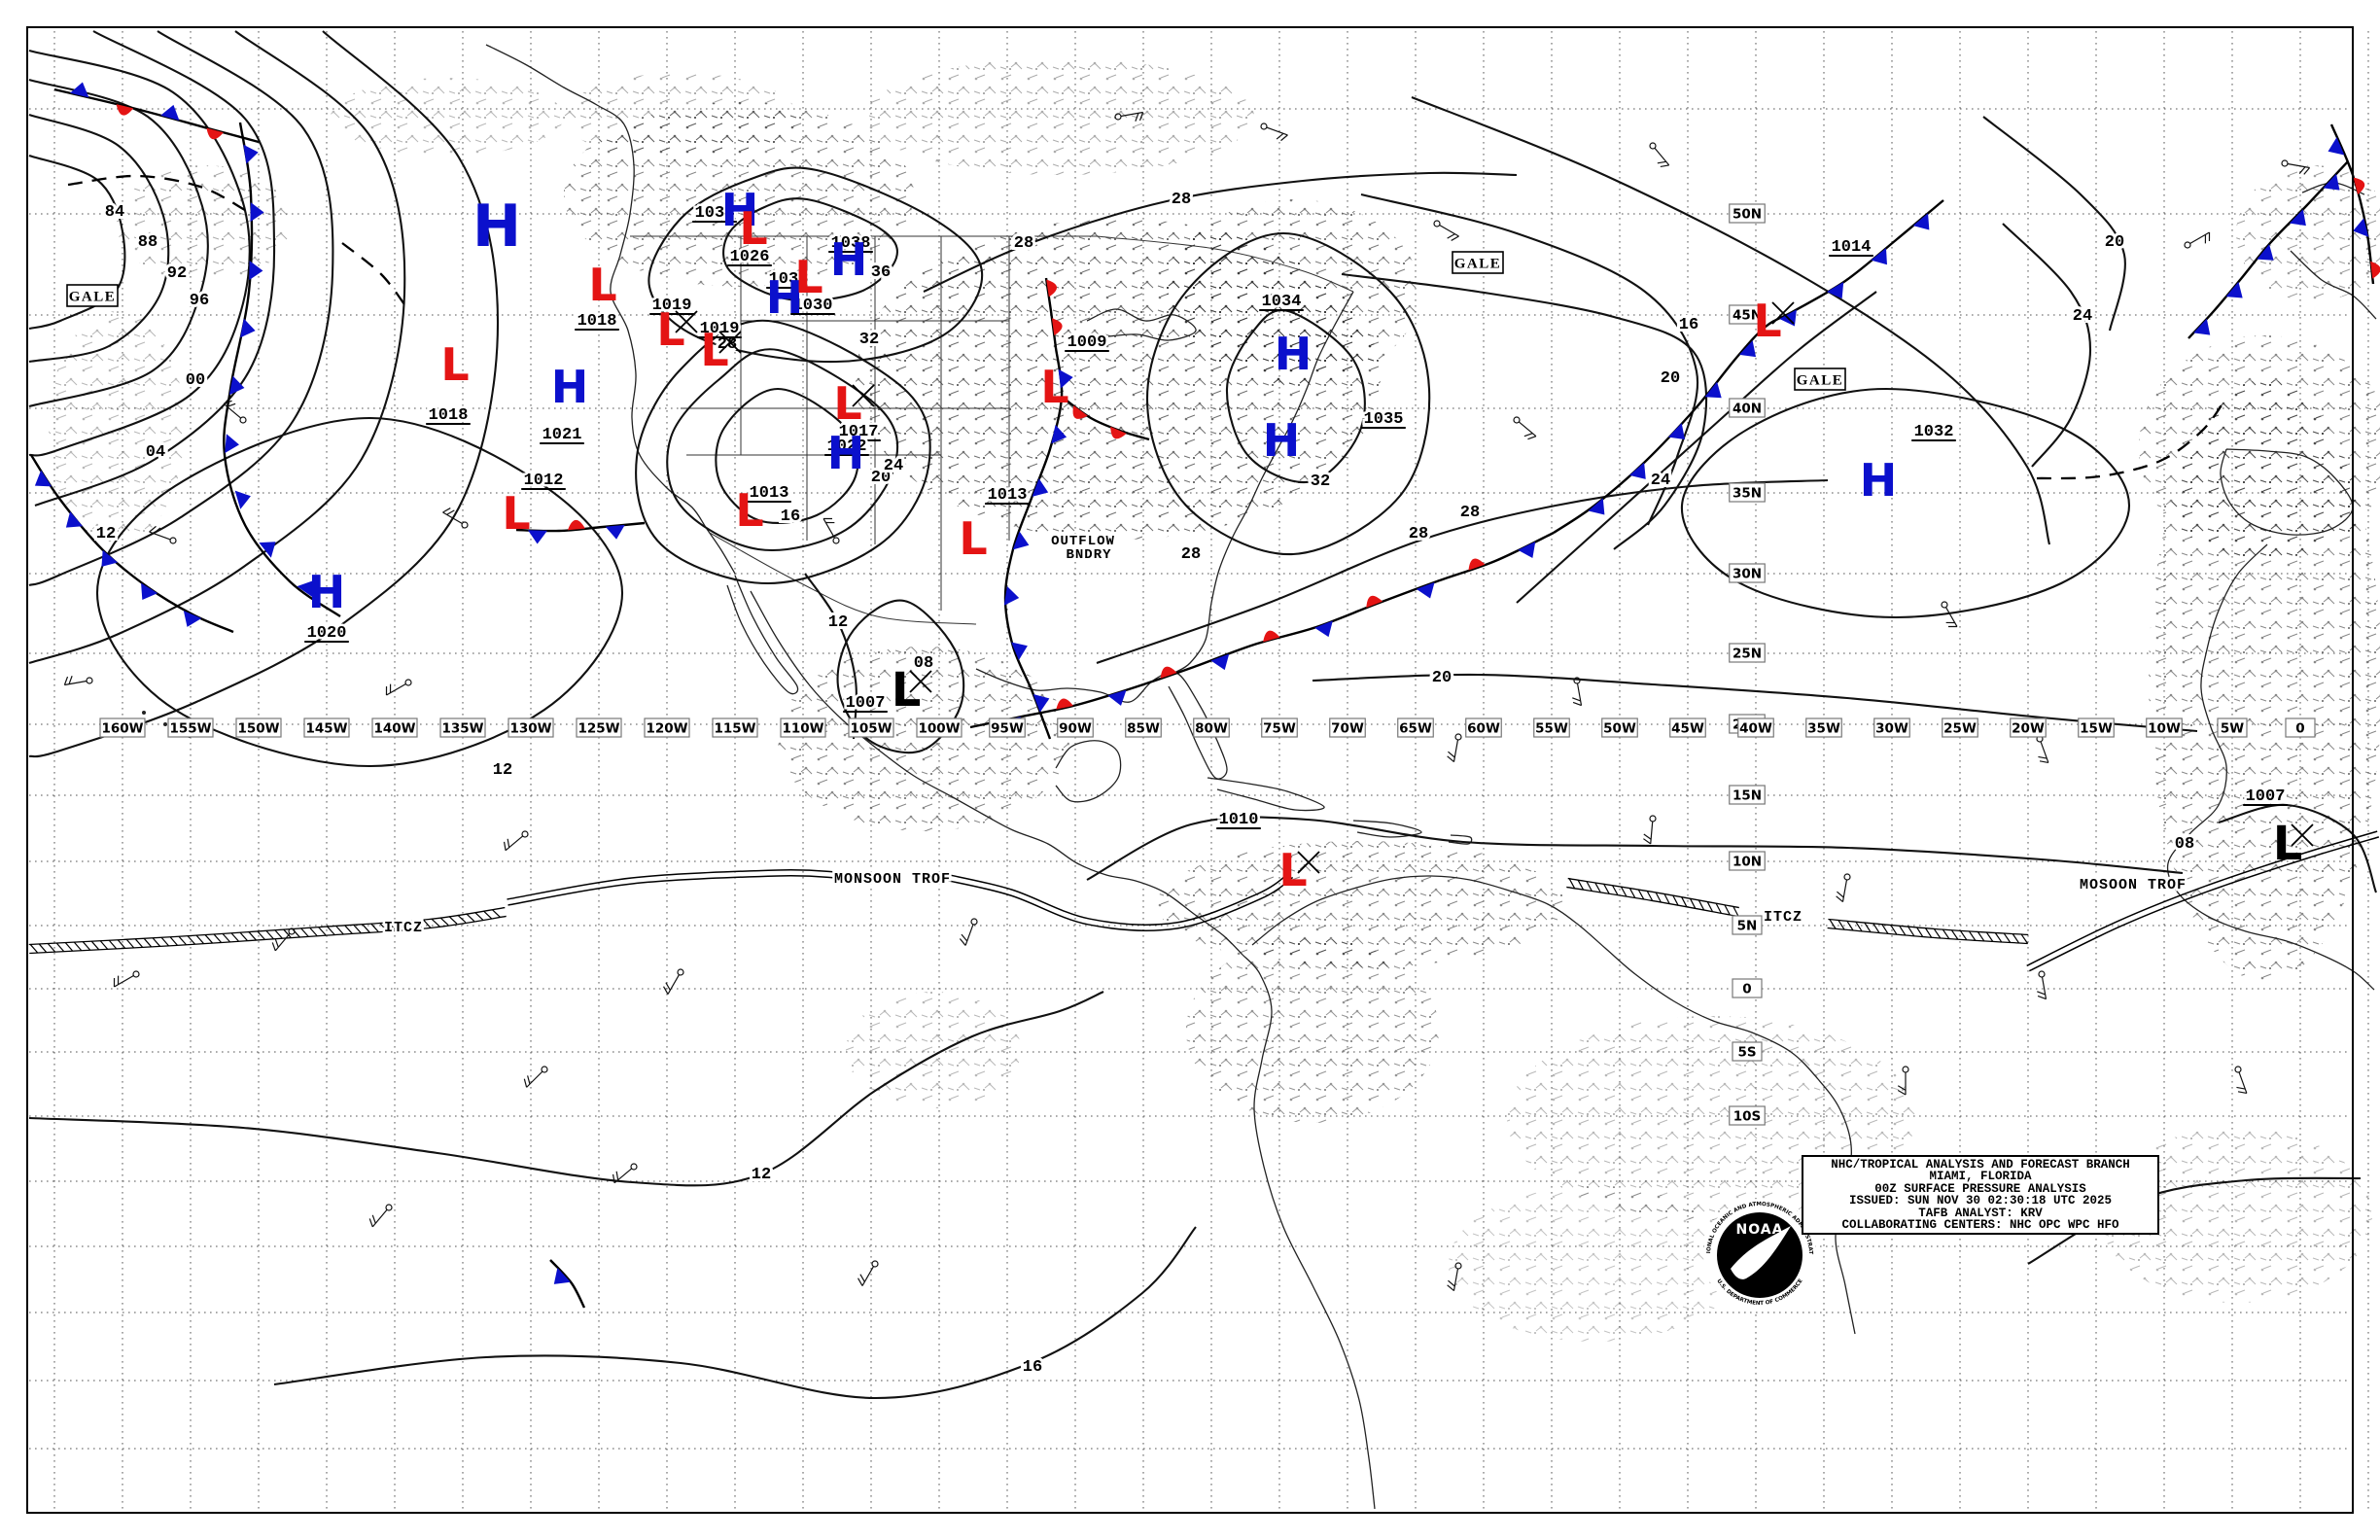 The height and width of the screenshot is (1540, 2380). What do you see at coordinates (1023, 243) in the screenshot?
I see `isobar-label: 28` at bounding box center [1023, 243].